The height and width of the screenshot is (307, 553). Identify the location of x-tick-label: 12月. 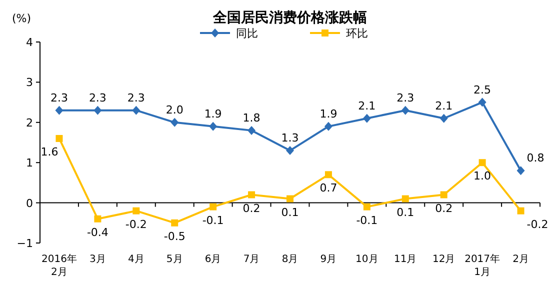
(444, 259).